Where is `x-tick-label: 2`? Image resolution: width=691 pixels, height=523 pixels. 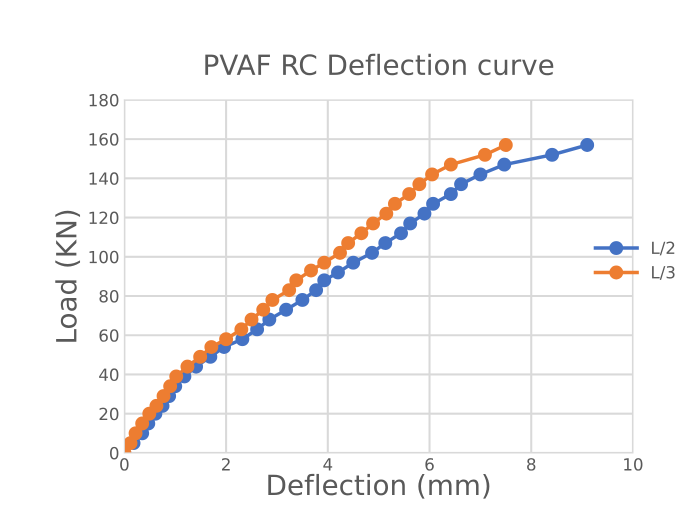
x-tick-label: 2 is located at coordinates (226, 464).